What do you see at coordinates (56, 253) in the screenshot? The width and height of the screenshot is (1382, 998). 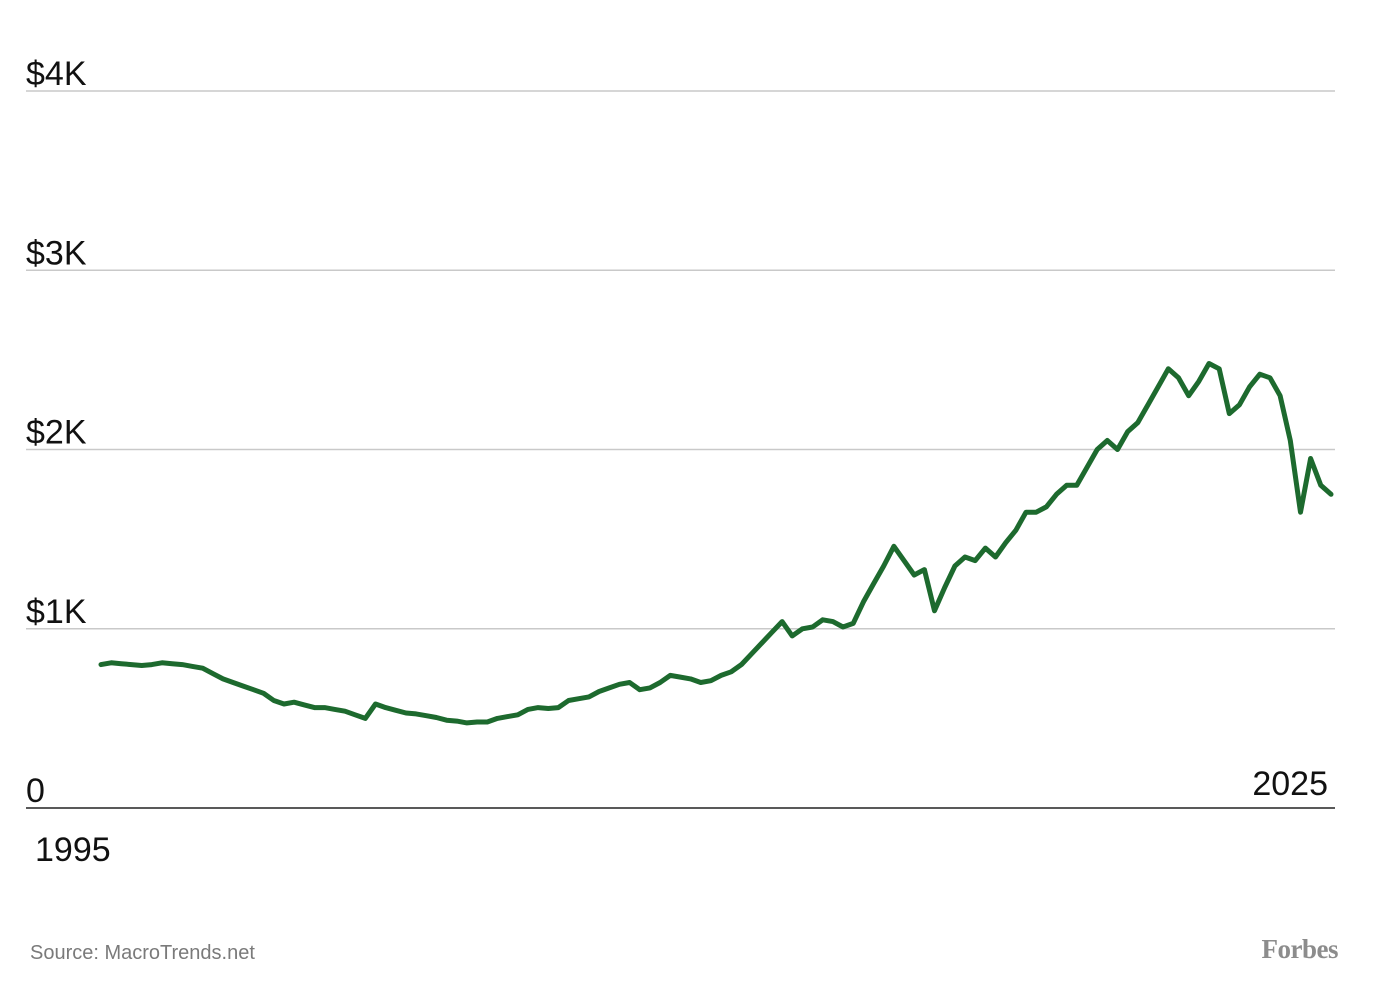 I see `y-tick-label: $3K` at bounding box center [56, 253].